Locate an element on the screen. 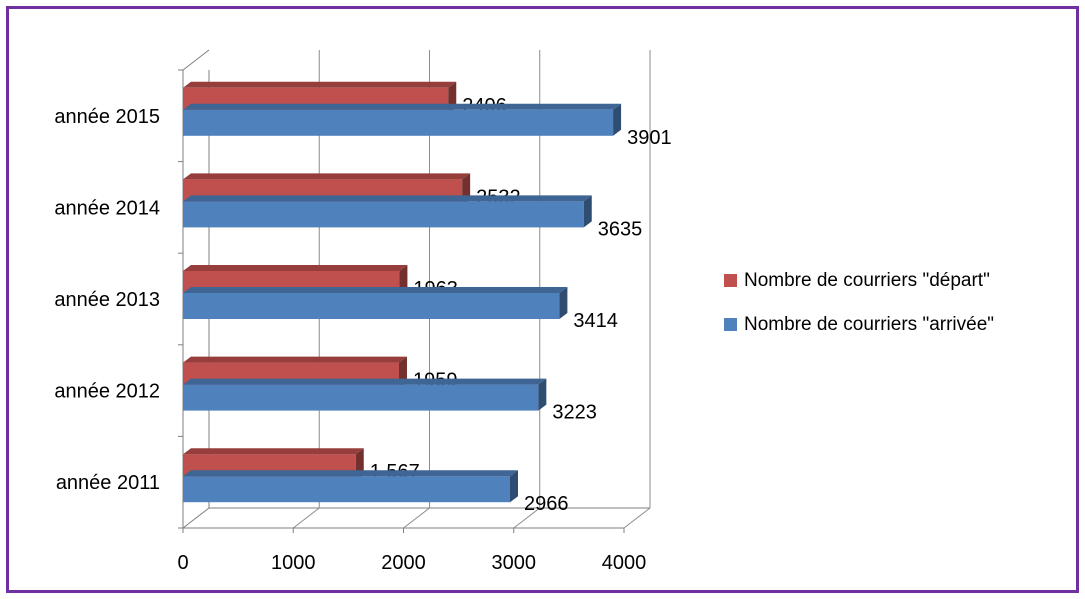 The image size is (1085, 599). x-tick-label: 1000 is located at coordinates (293, 563).